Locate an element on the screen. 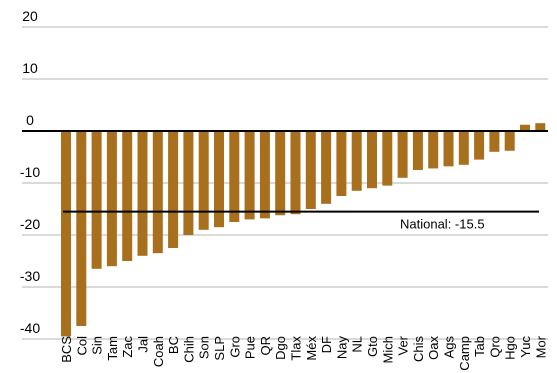  x-tick-label: Gro is located at coordinates (234, 347).